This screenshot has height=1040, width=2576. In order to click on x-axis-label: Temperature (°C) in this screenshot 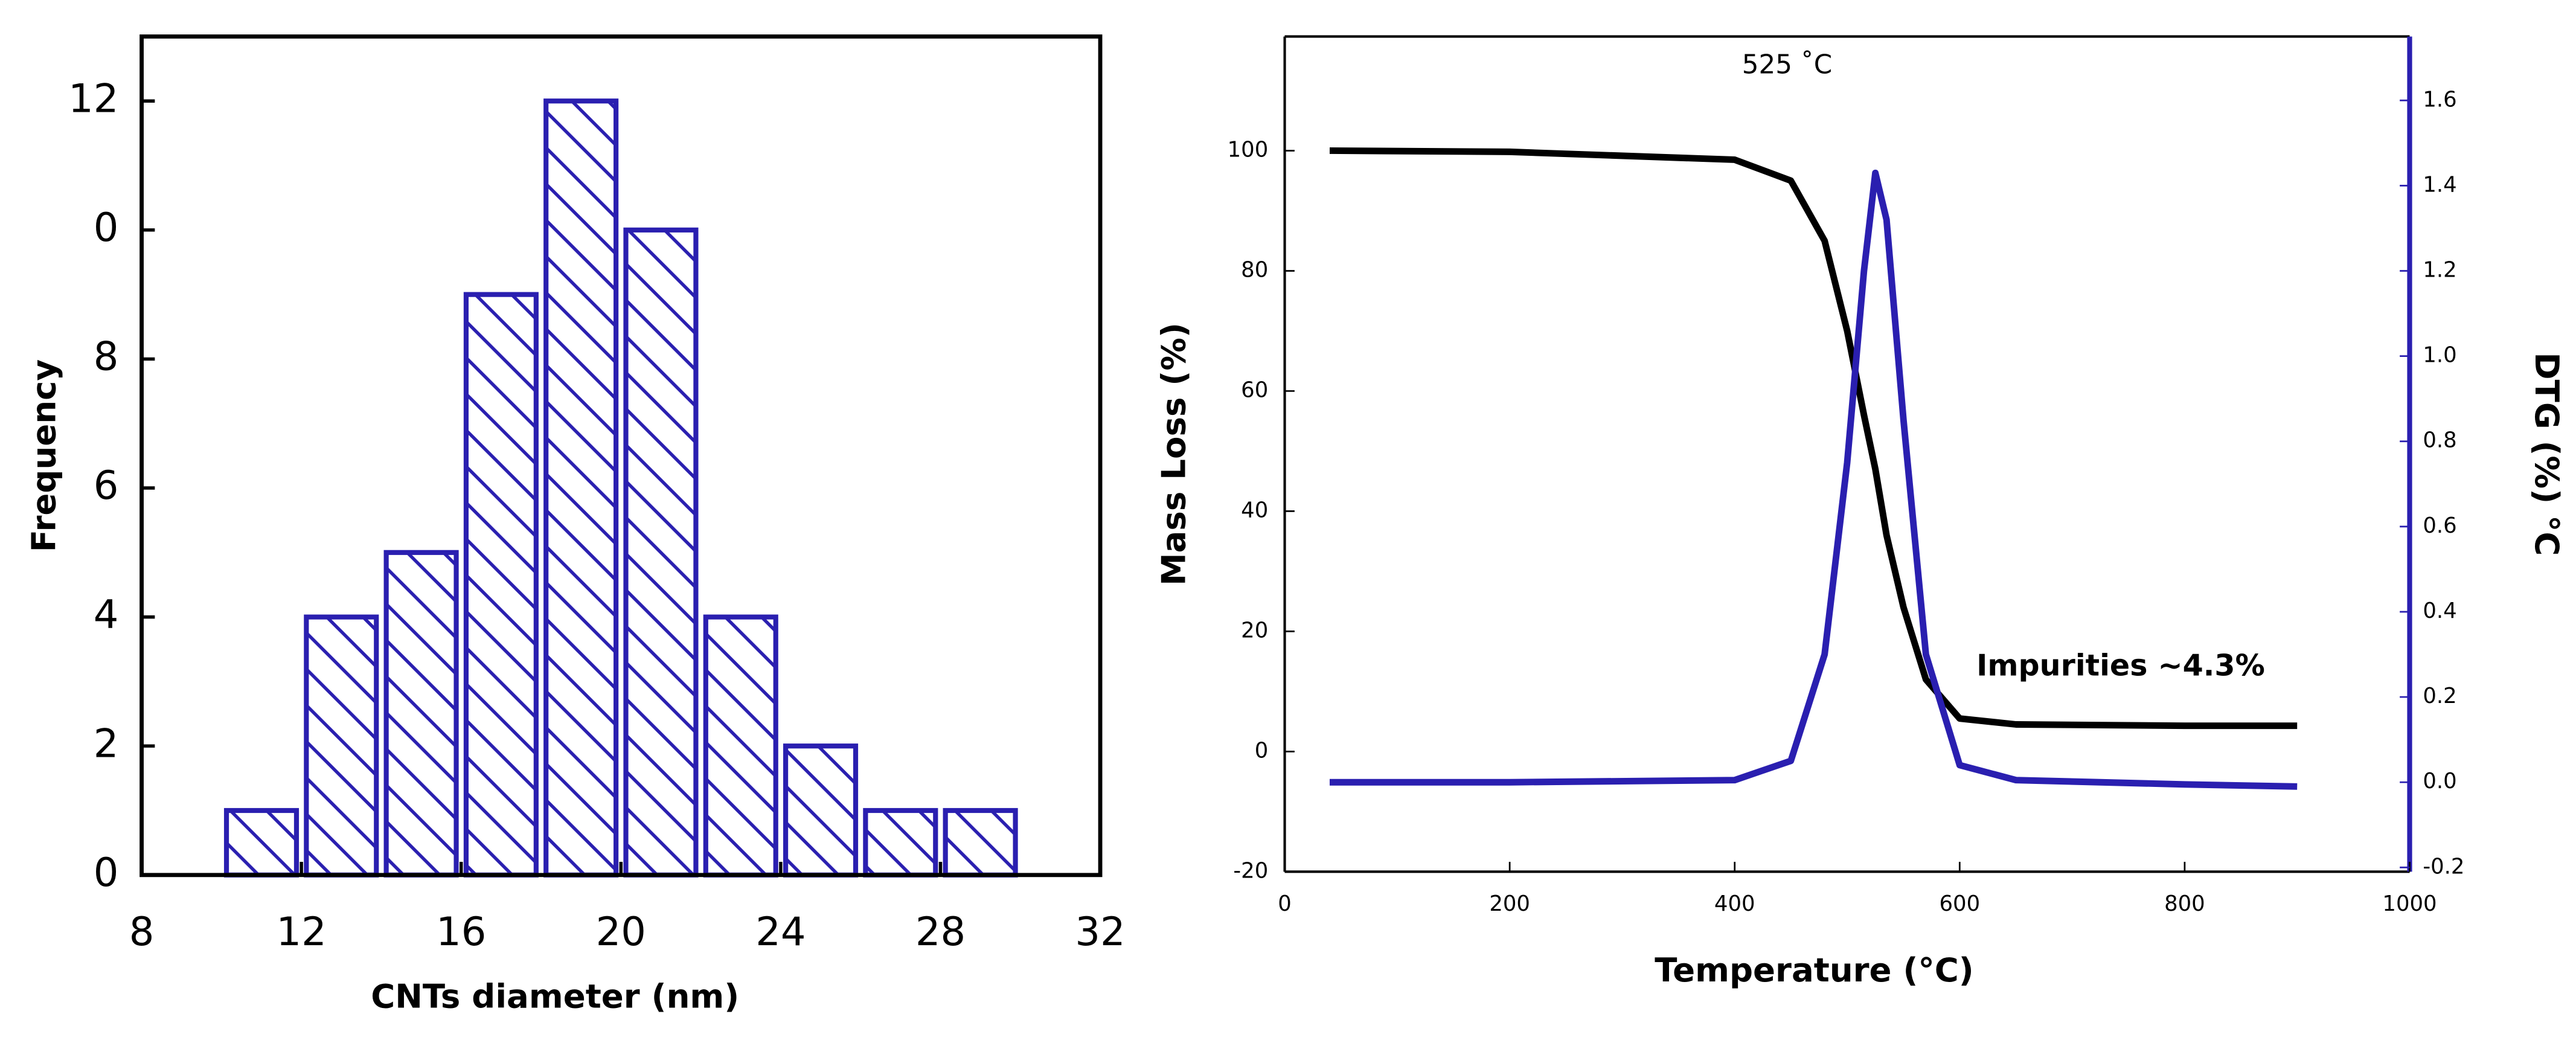, I will do `click(1814, 970)`.